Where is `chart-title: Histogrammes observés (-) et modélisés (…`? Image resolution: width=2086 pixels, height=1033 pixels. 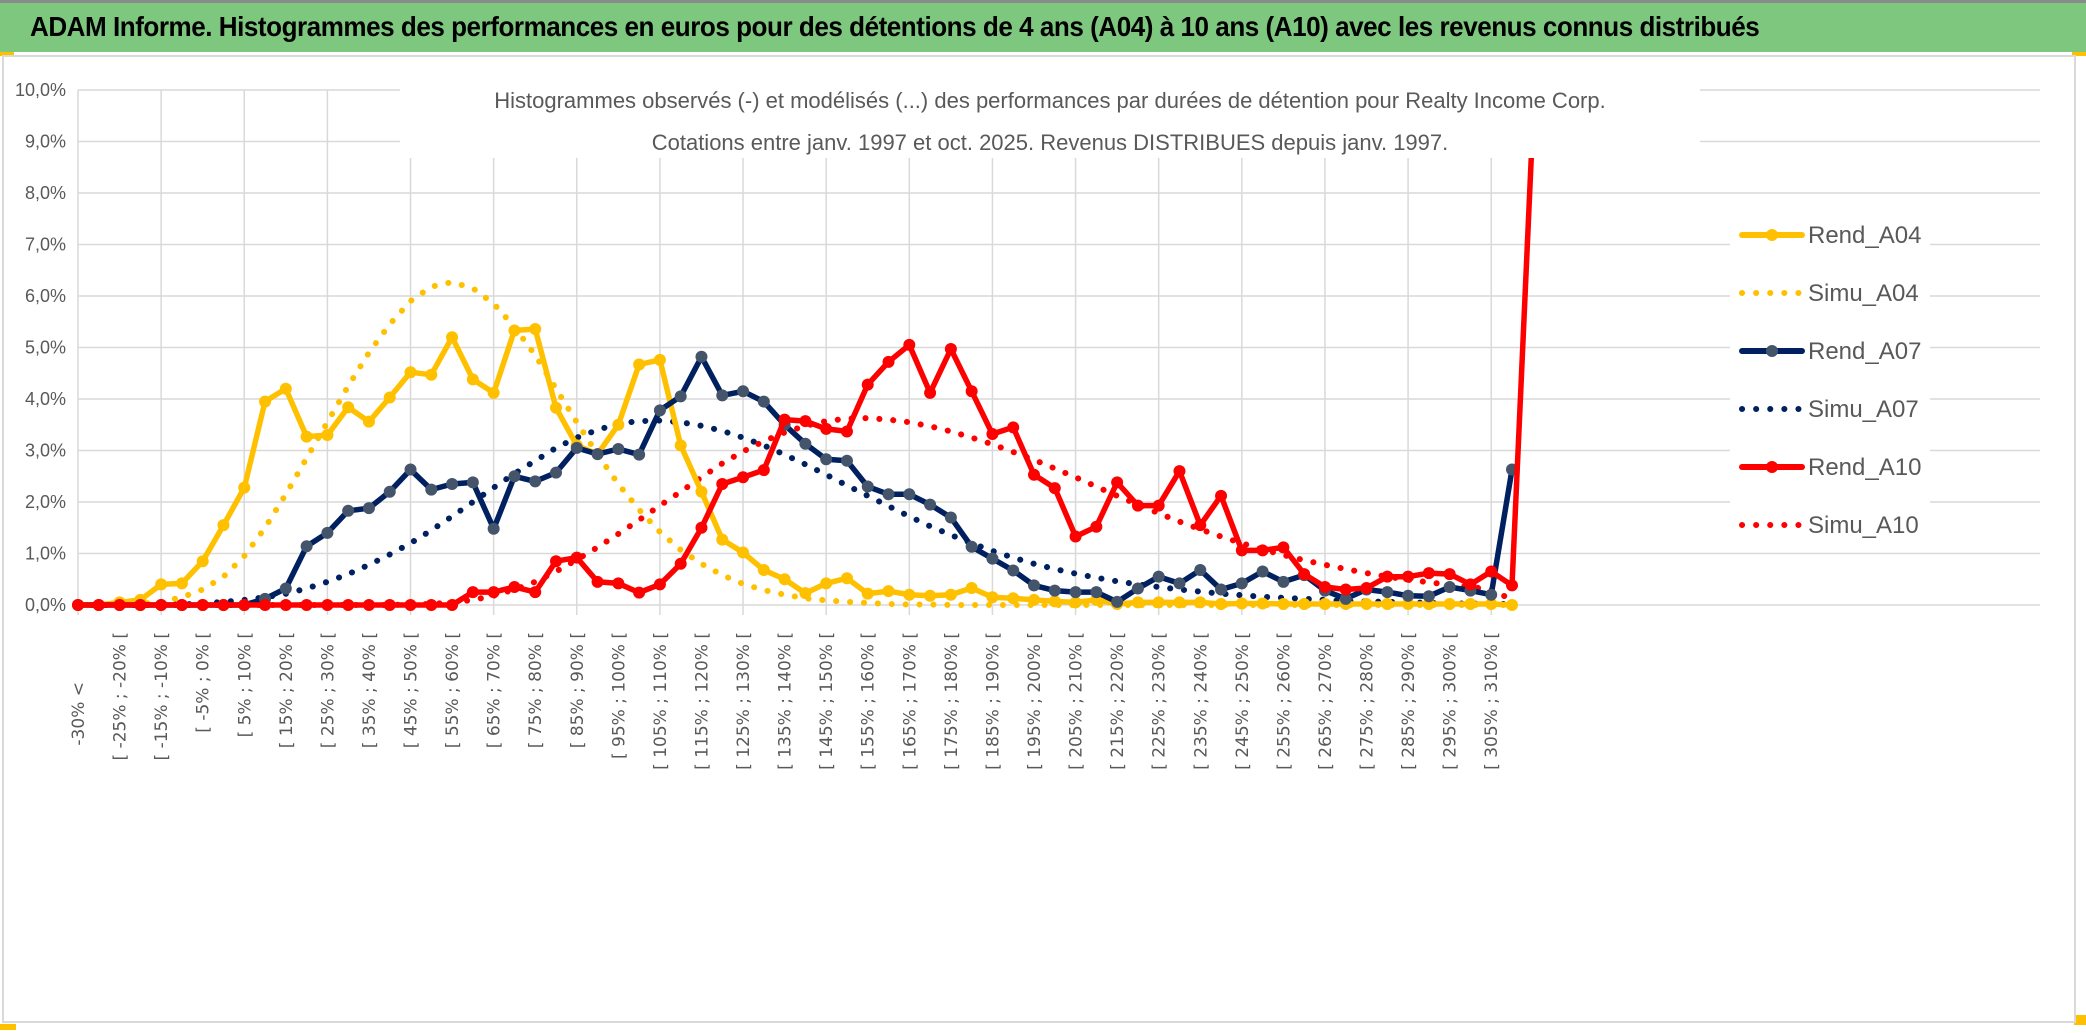 chart-title: Histogrammes observés (-) et modélisés (… is located at coordinates (1049, 100).